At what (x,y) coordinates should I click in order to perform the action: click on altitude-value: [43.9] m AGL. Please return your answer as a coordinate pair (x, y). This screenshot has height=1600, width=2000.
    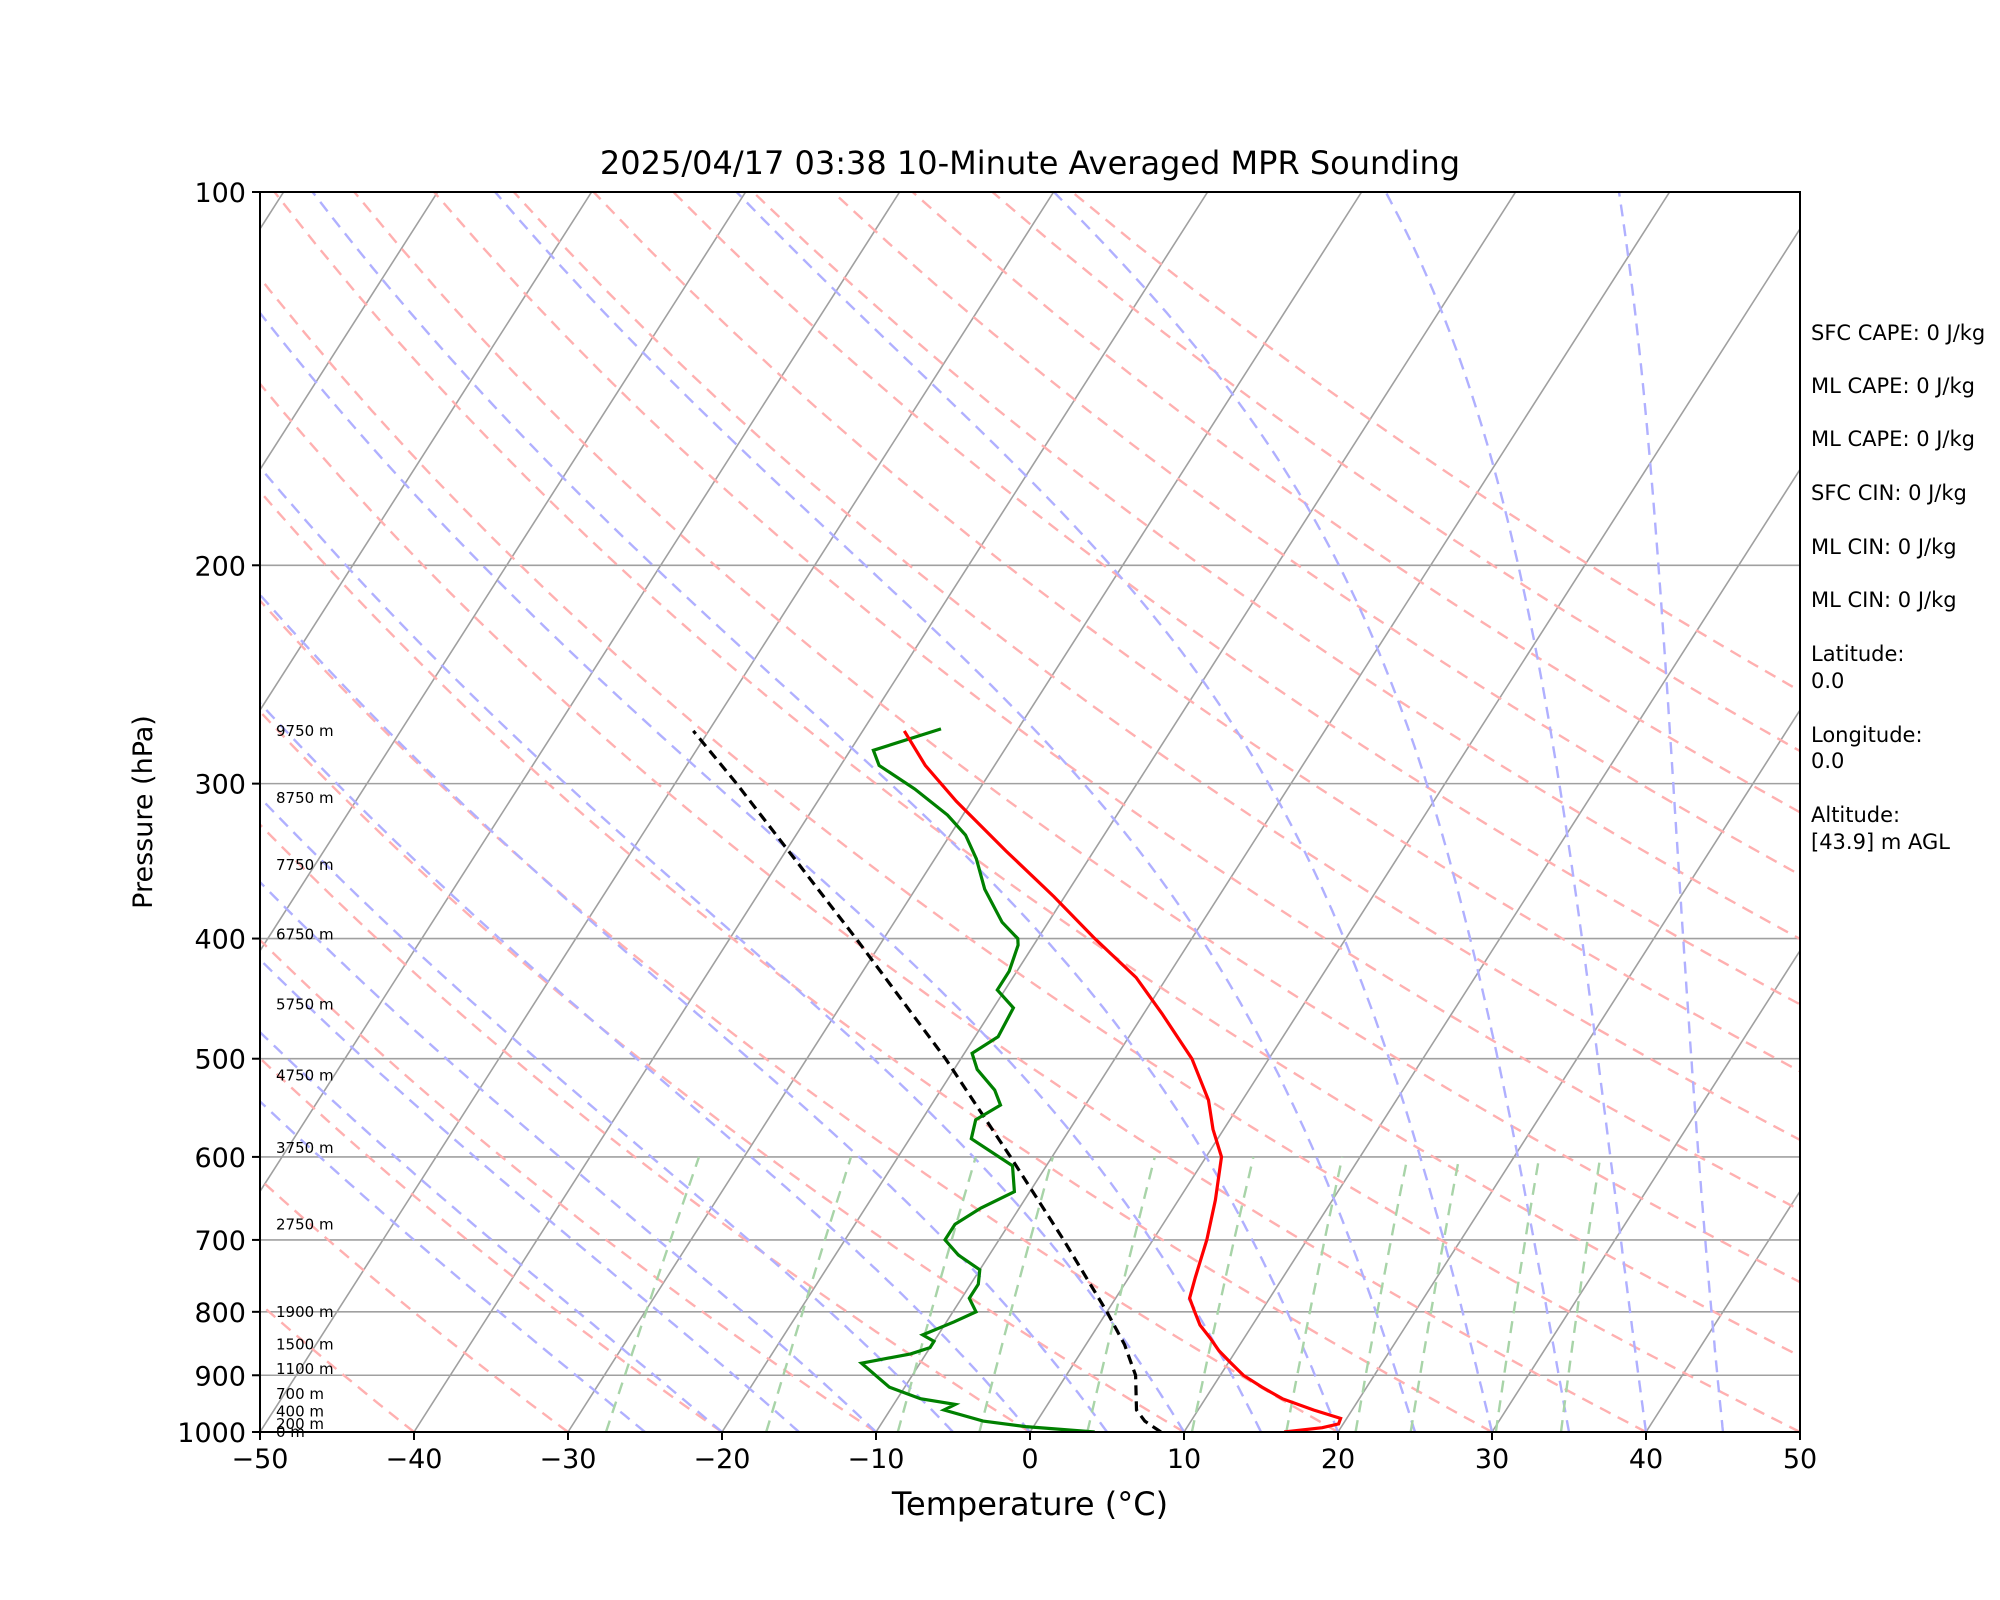
    Looking at the image, I should click on (1880, 842).